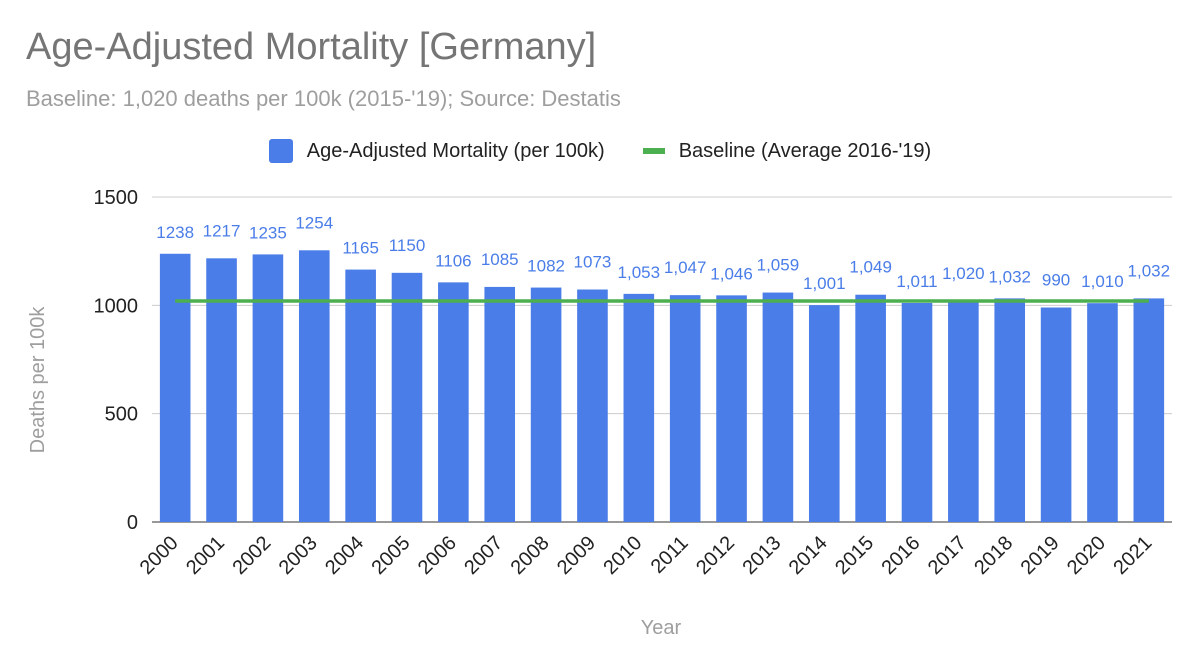 The image size is (1200, 670). What do you see at coordinates (251, 555) in the screenshot?
I see `x-tick-label: 2002` at bounding box center [251, 555].